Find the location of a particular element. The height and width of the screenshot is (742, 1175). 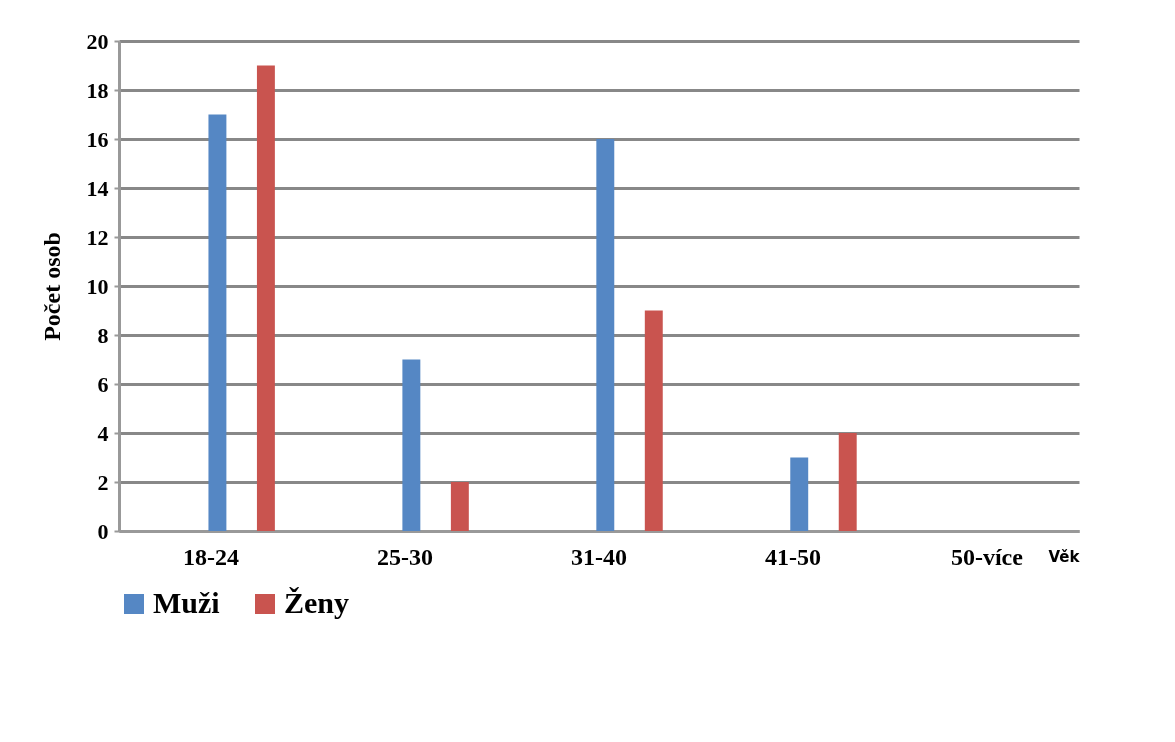

y-tick-label: 10 is located at coordinates (97, 286).